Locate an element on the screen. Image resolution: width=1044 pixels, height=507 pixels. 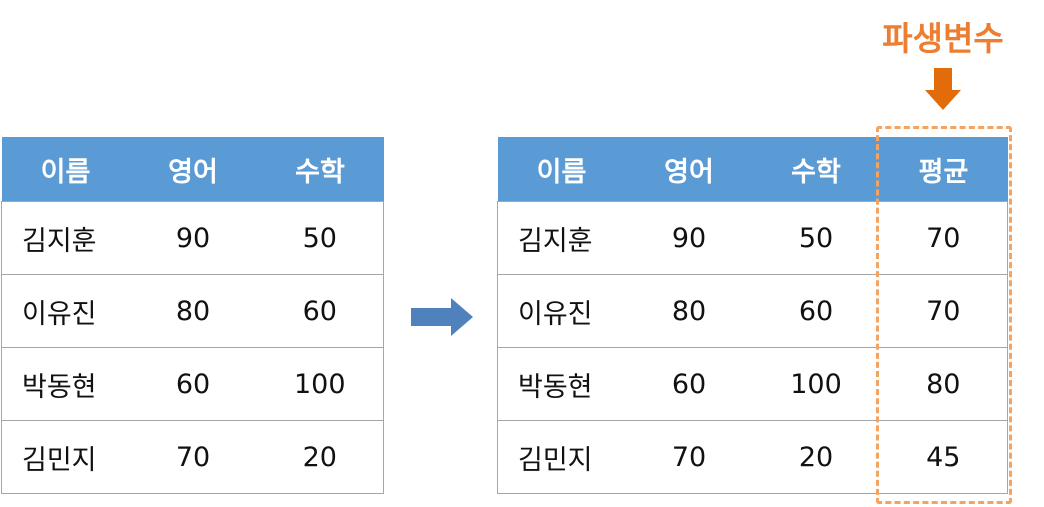
cell-average: 45 is located at coordinates (943, 457).